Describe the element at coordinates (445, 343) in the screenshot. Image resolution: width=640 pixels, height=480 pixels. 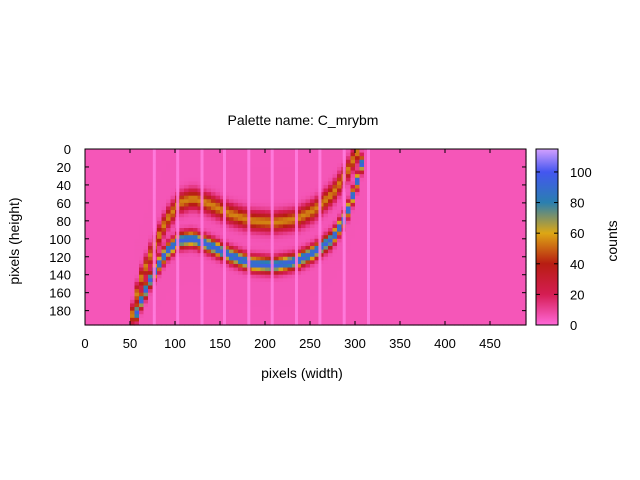
I see `x-tick-label: 400` at that location.